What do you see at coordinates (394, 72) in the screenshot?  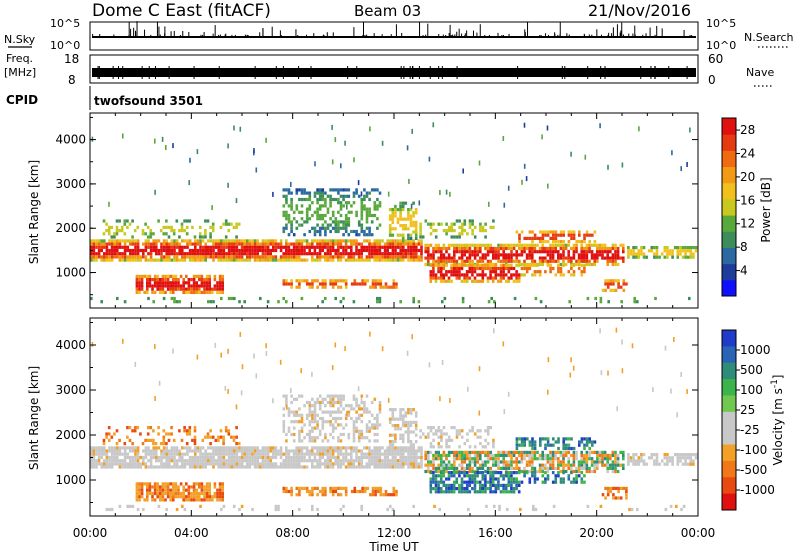 I see `freq-series-band` at bounding box center [394, 72].